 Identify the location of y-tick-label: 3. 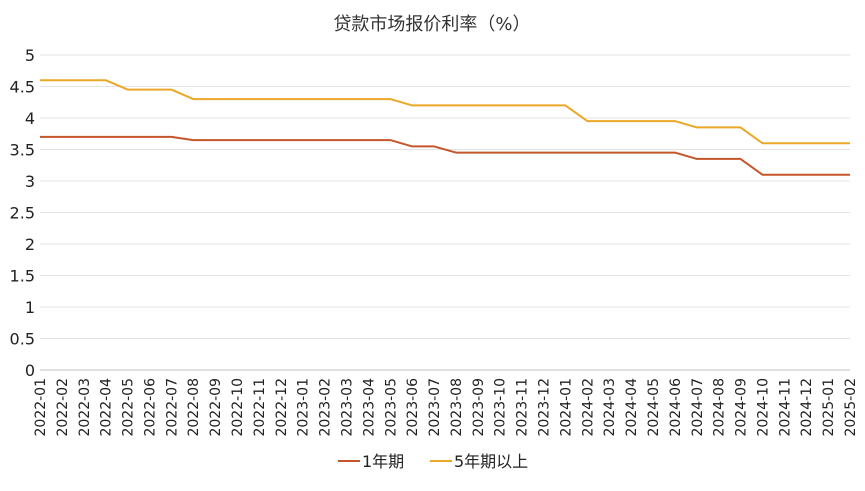
(30, 181).